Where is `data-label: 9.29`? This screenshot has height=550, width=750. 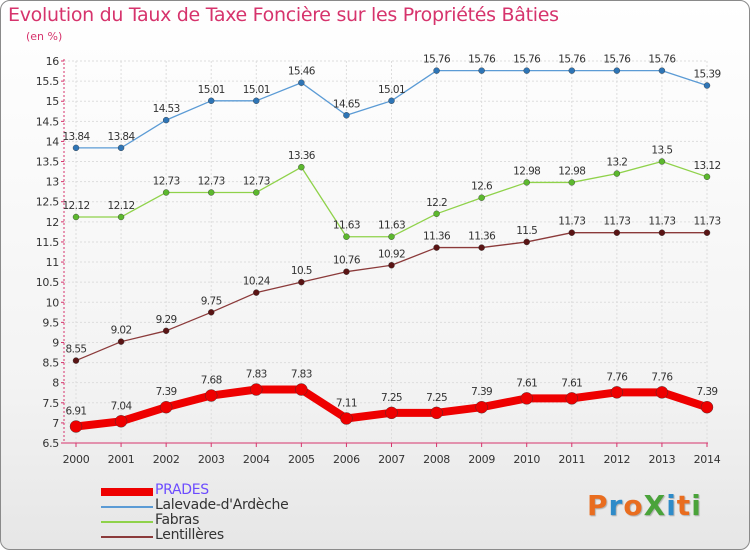
data-label: 9.29 is located at coordinates (166, 320).